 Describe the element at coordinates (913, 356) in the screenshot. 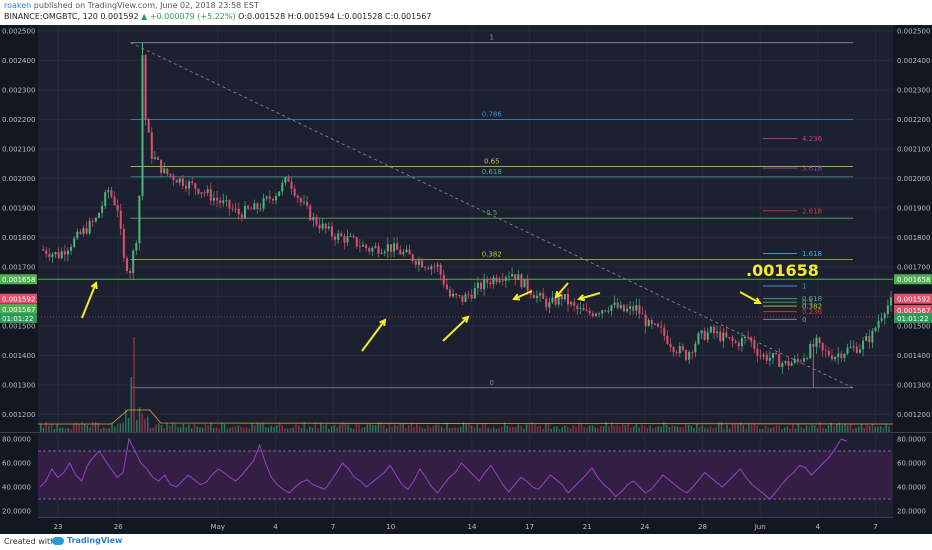

I see `price-tick-right: 0.001400` at that location.